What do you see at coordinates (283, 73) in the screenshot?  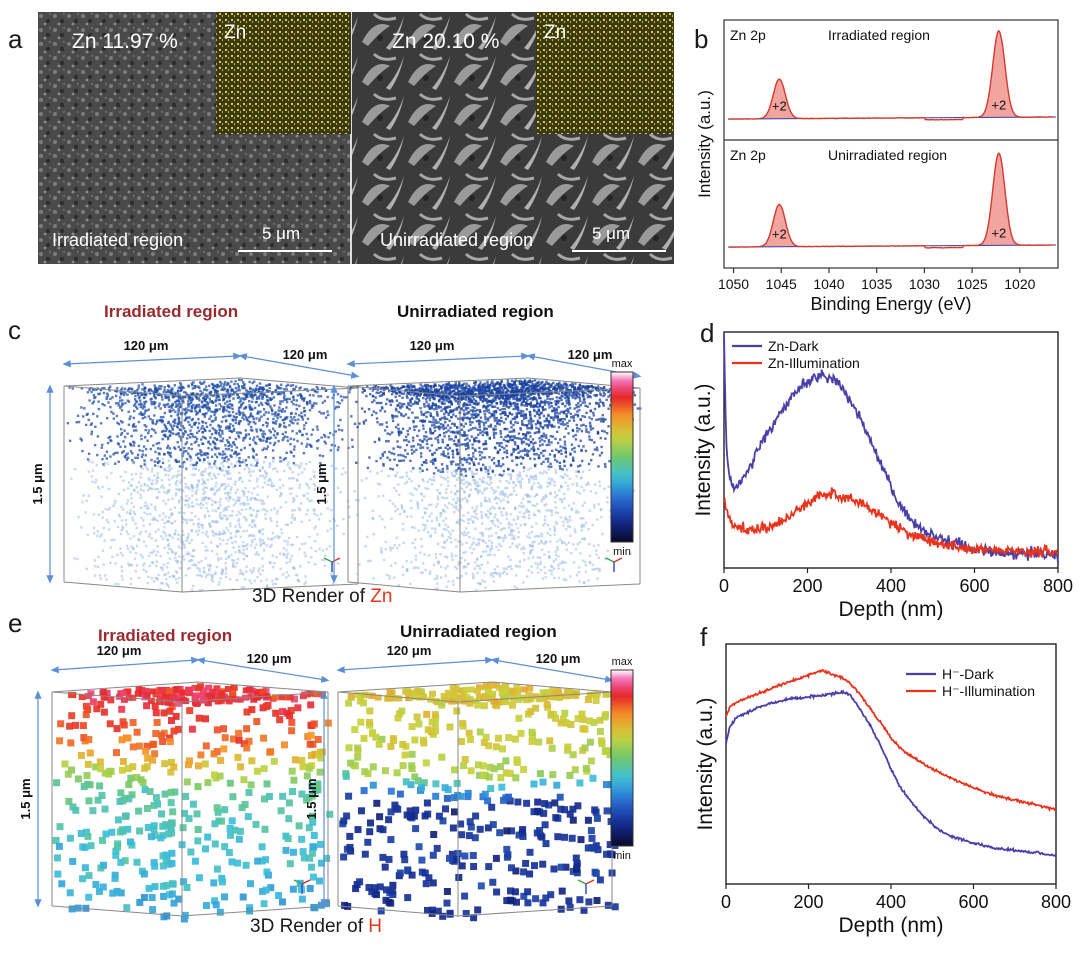 I see `eds-map-irradiated` at bounding box center [283, 73].